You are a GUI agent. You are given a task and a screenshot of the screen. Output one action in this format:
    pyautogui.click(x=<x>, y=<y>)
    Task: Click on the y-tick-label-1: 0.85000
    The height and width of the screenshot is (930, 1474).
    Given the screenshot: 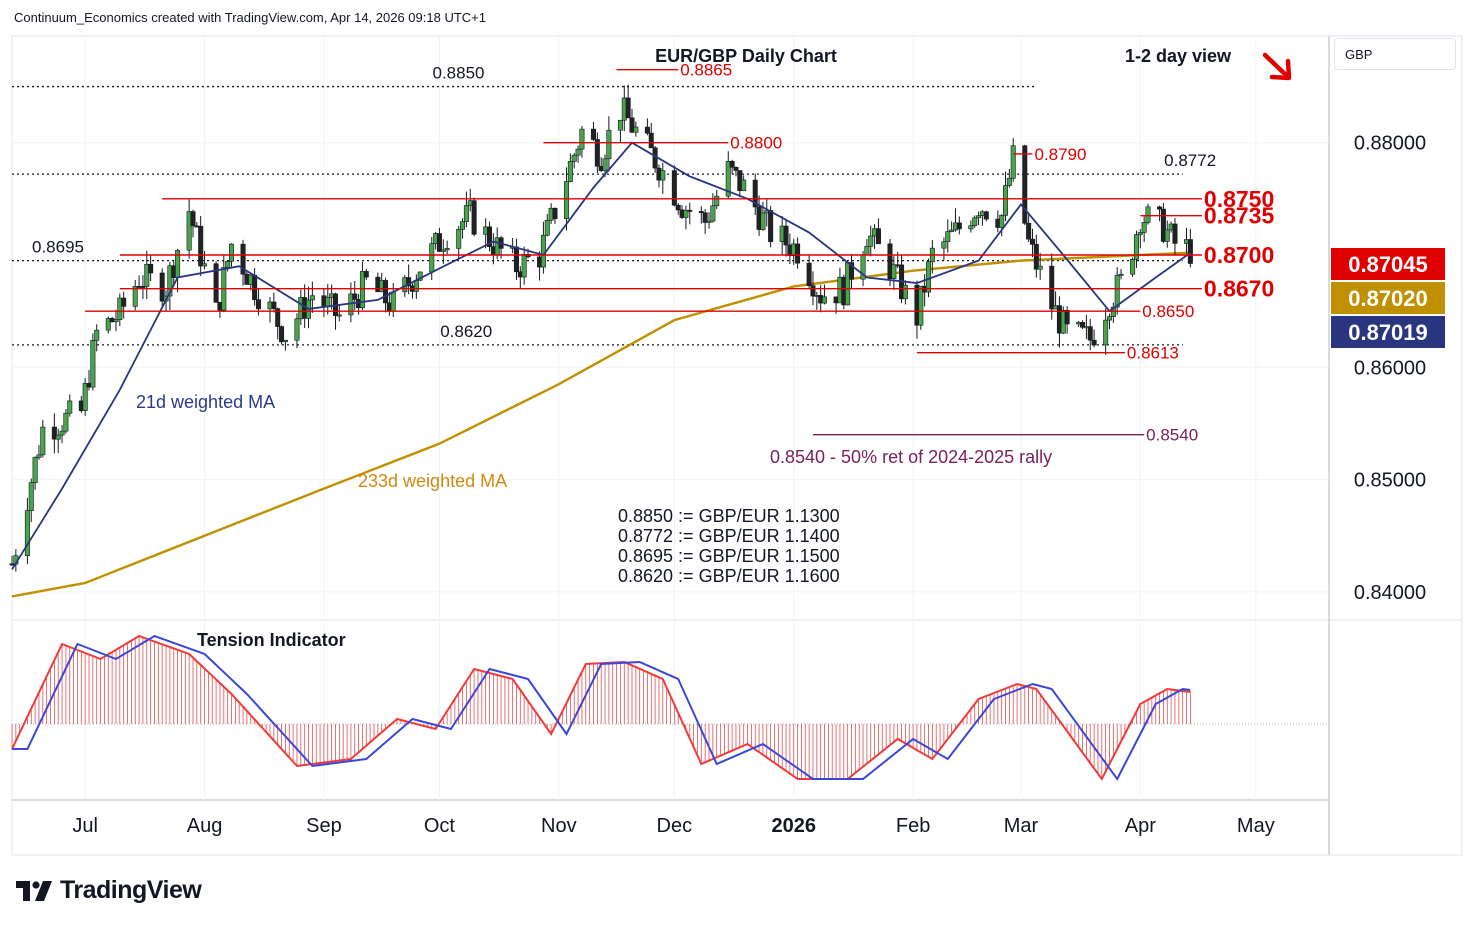 What is the action you would take?
    pyautogui.click(x=1390, y=481)
    